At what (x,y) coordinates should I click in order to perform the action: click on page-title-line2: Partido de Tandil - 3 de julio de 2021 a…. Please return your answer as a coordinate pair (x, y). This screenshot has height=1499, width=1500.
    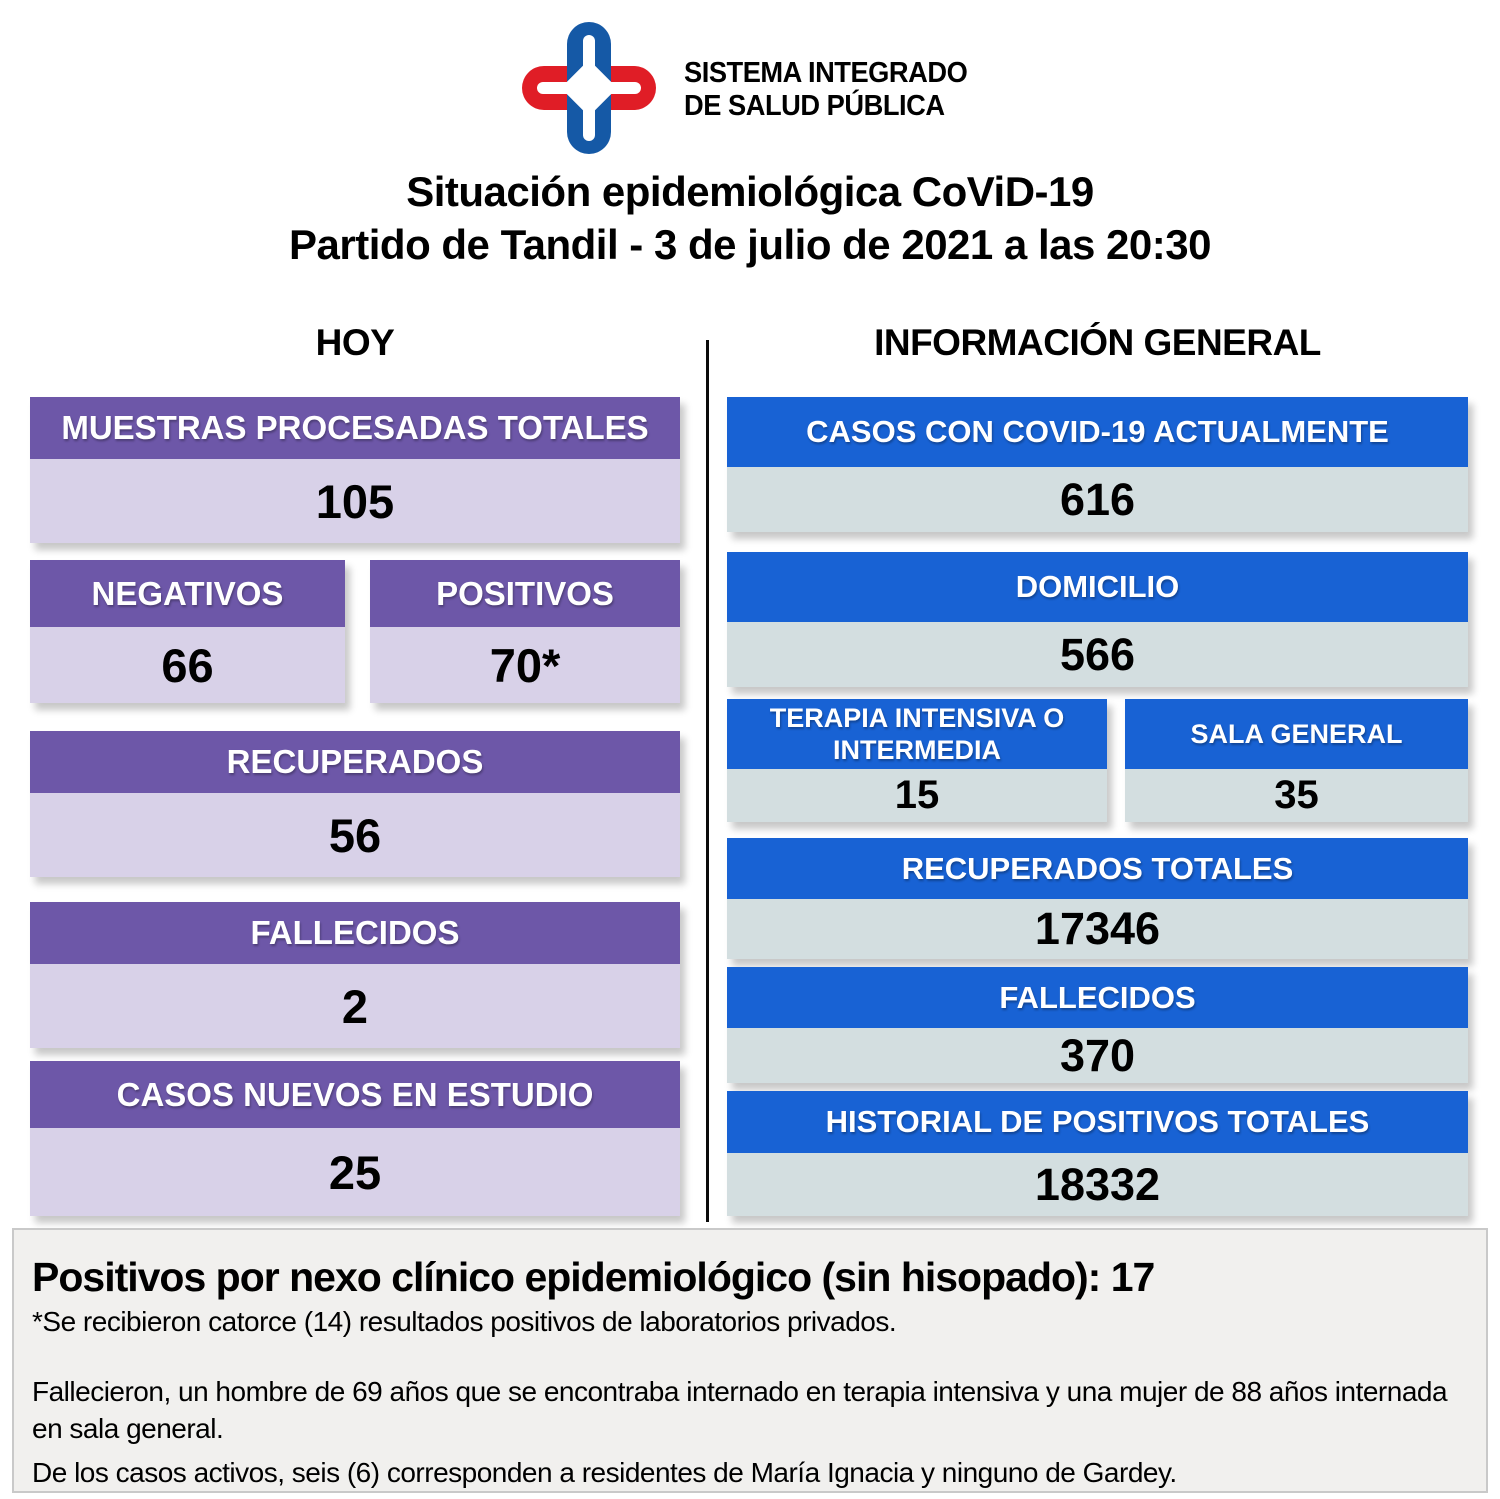
    Looking at the image, I should click on (750, 244).